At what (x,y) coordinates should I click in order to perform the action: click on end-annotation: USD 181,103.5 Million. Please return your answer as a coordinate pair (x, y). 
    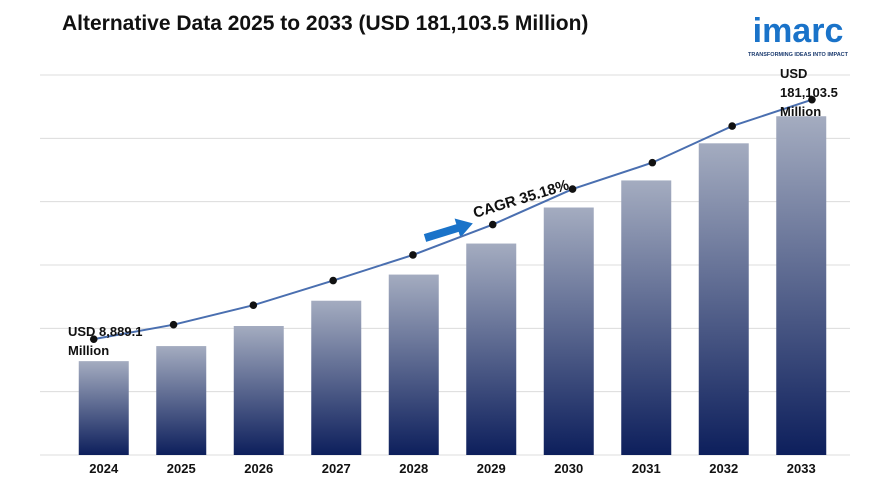
    Looking at the image, I should click on (809, 92).